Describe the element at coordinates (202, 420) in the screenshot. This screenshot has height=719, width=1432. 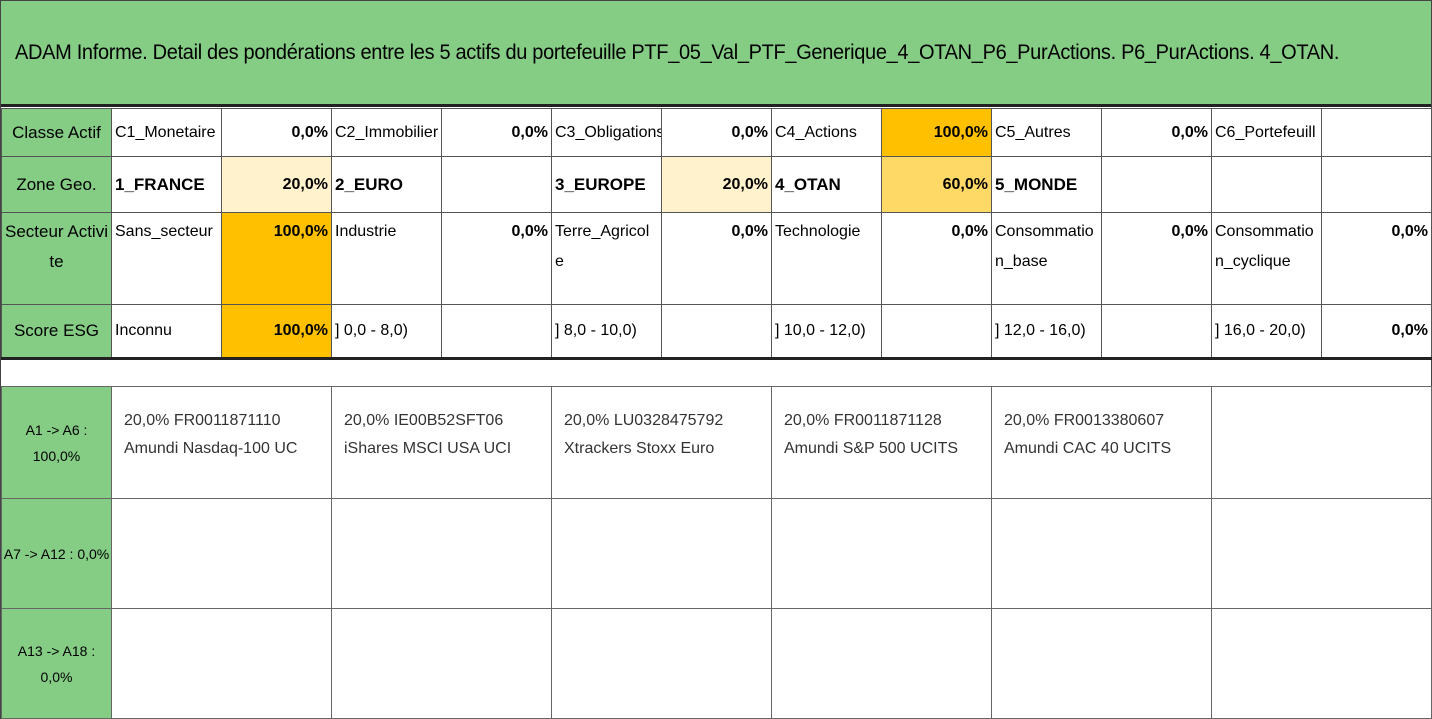
I see `asset-weight-isin: 20,0% FR0011871110` at that location.